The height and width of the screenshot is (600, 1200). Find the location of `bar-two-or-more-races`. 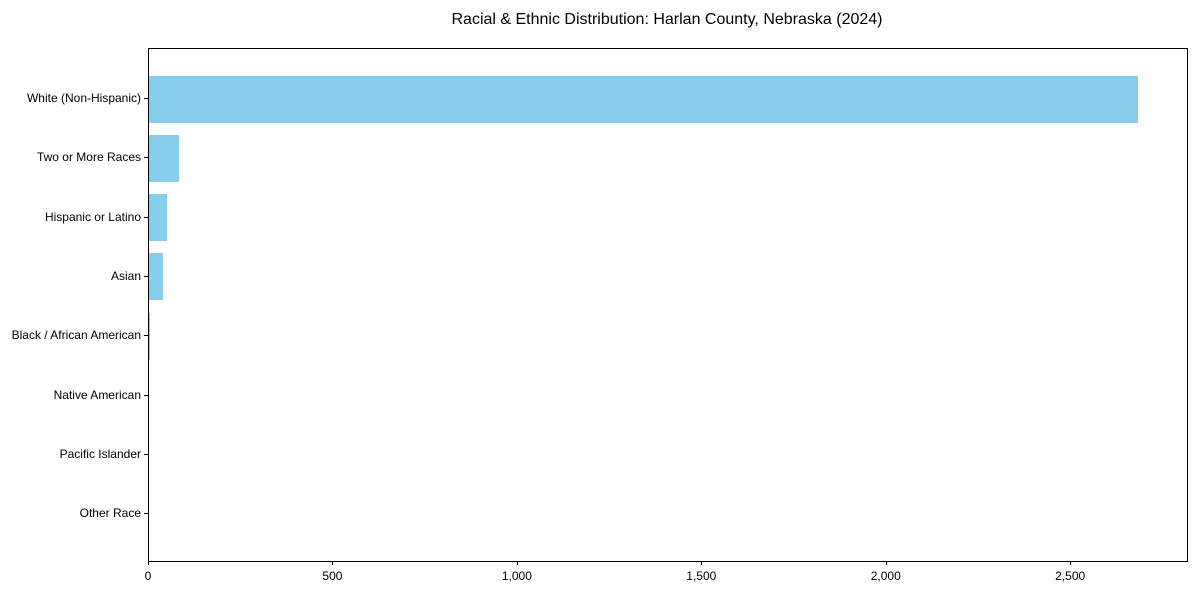

bar-two-or-more-races is located at coordinates (164, 158).